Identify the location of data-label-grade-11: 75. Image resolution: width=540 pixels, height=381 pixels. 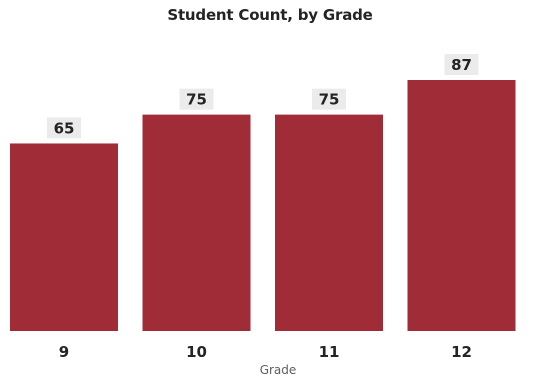
(329, 100).